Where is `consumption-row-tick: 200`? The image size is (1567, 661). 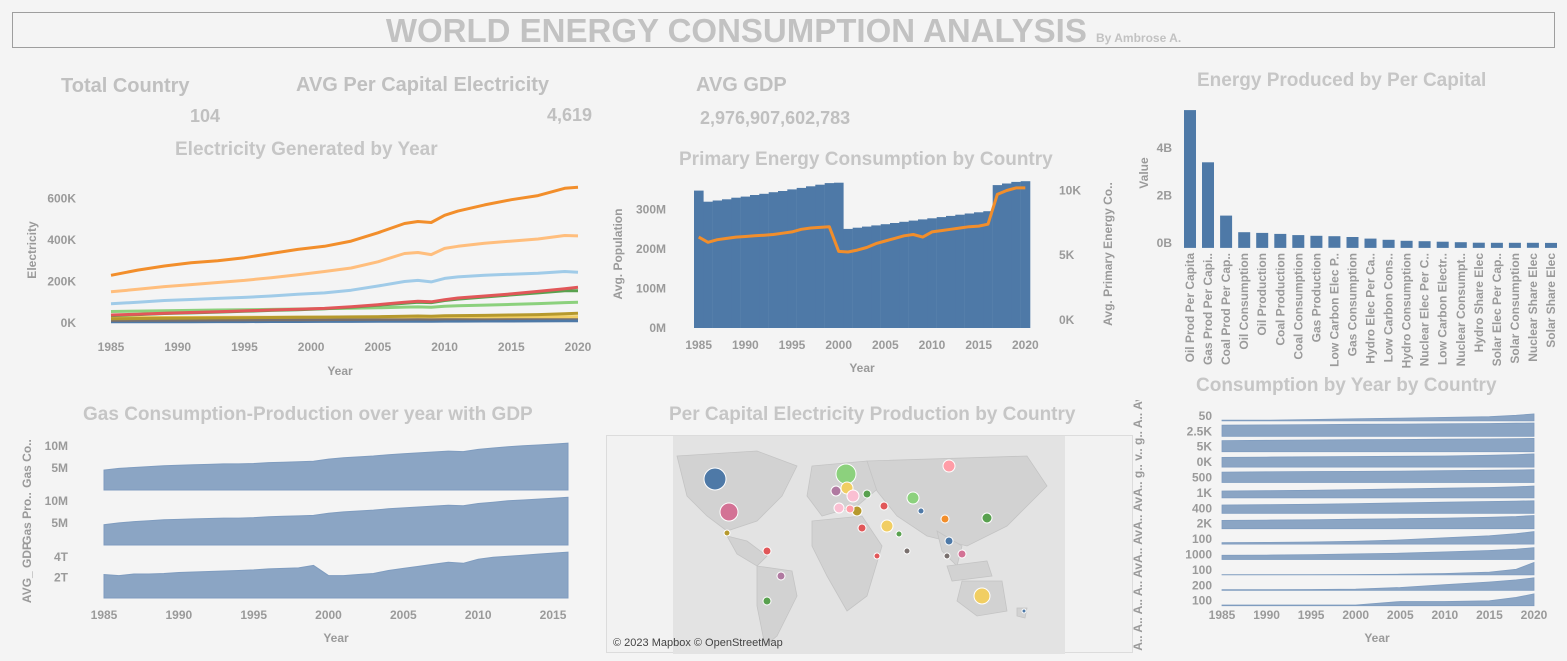
consumption-row-tick: 200 is located at coordinates (1202, 585).